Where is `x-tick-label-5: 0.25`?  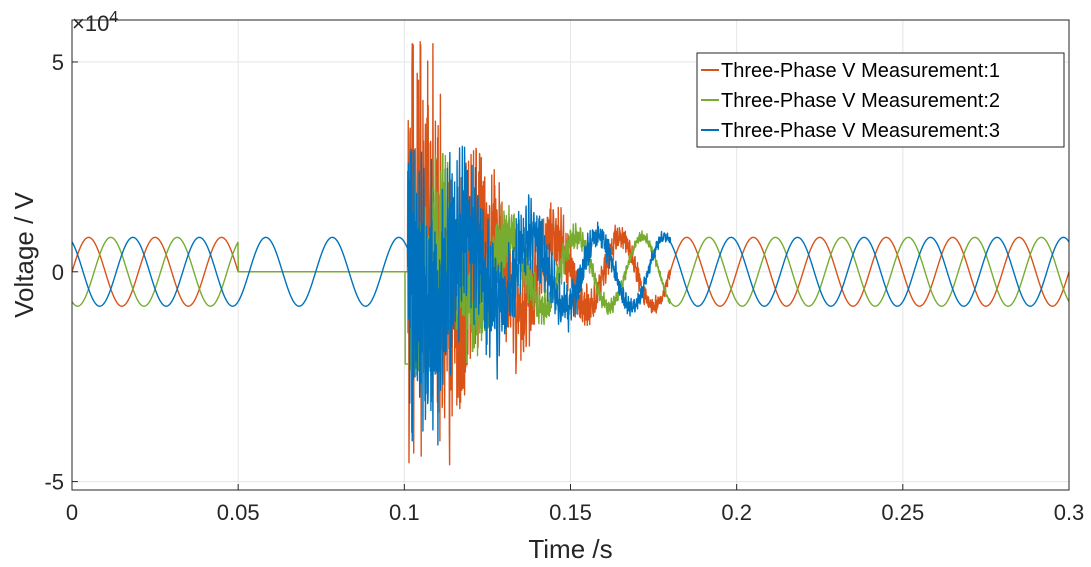
x-tick-label-5: 0.25 is located at coordinates (902, 512).